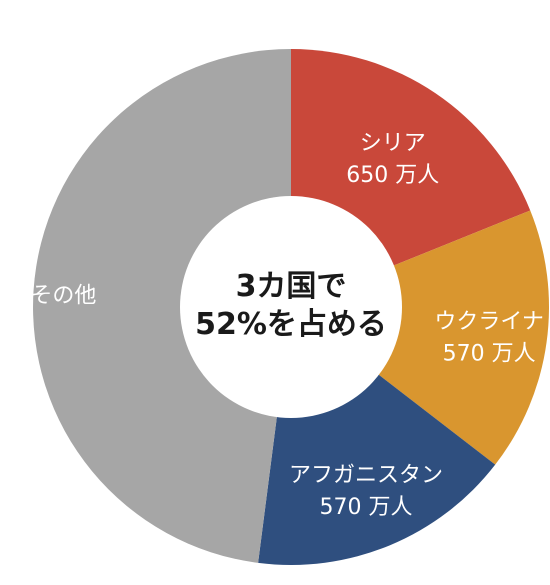 The width and height of the screenshot is (550, 585). What do you see at coordinates (291, 286) in the screenshot?
I see `center-text-line-1: 3カ国で` at bounding box center [291, 286].